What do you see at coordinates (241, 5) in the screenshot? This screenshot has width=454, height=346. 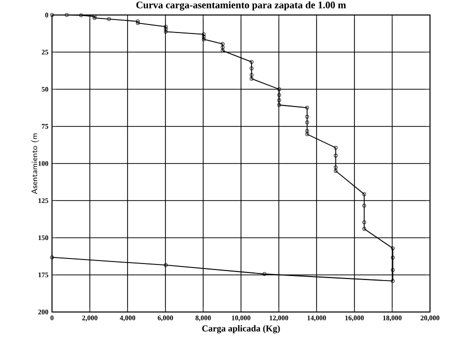 I see `chart-title: Curva carga-asentamiento para zapata de 1.00 m` at bounding box center [241, 5].